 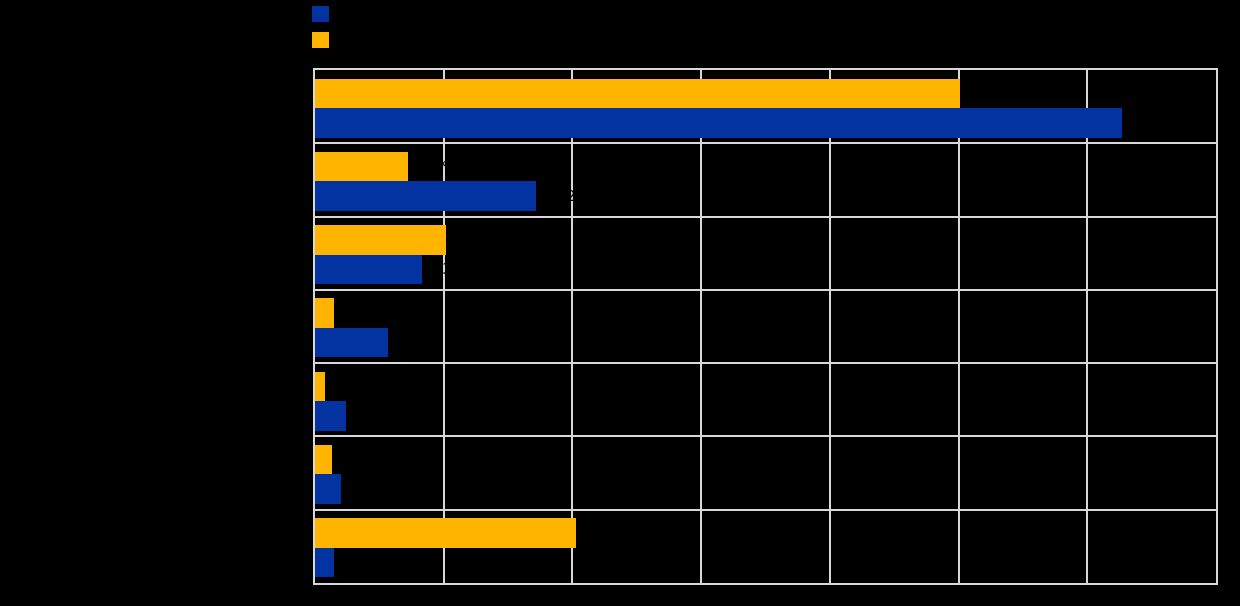 I want to click on legend-item-blue, so click(x=324, y=14).